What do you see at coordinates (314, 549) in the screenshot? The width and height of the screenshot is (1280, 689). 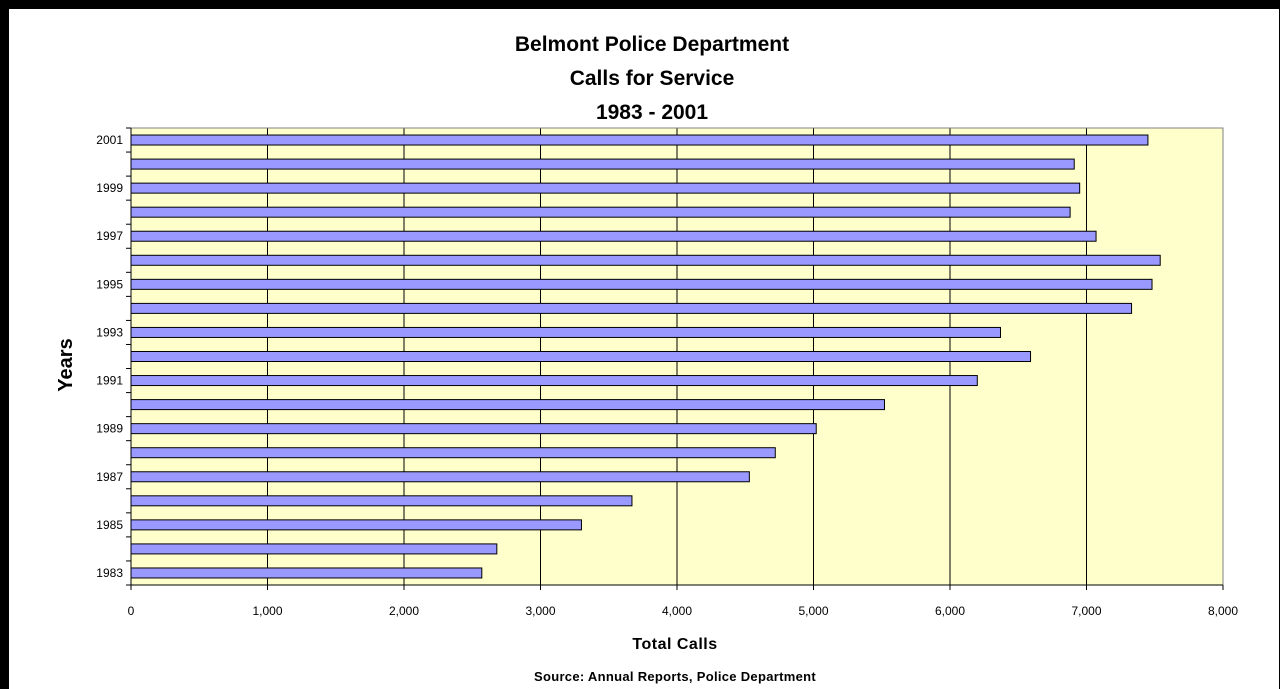 I see `bar-1984` at bounding box center [314, 549].